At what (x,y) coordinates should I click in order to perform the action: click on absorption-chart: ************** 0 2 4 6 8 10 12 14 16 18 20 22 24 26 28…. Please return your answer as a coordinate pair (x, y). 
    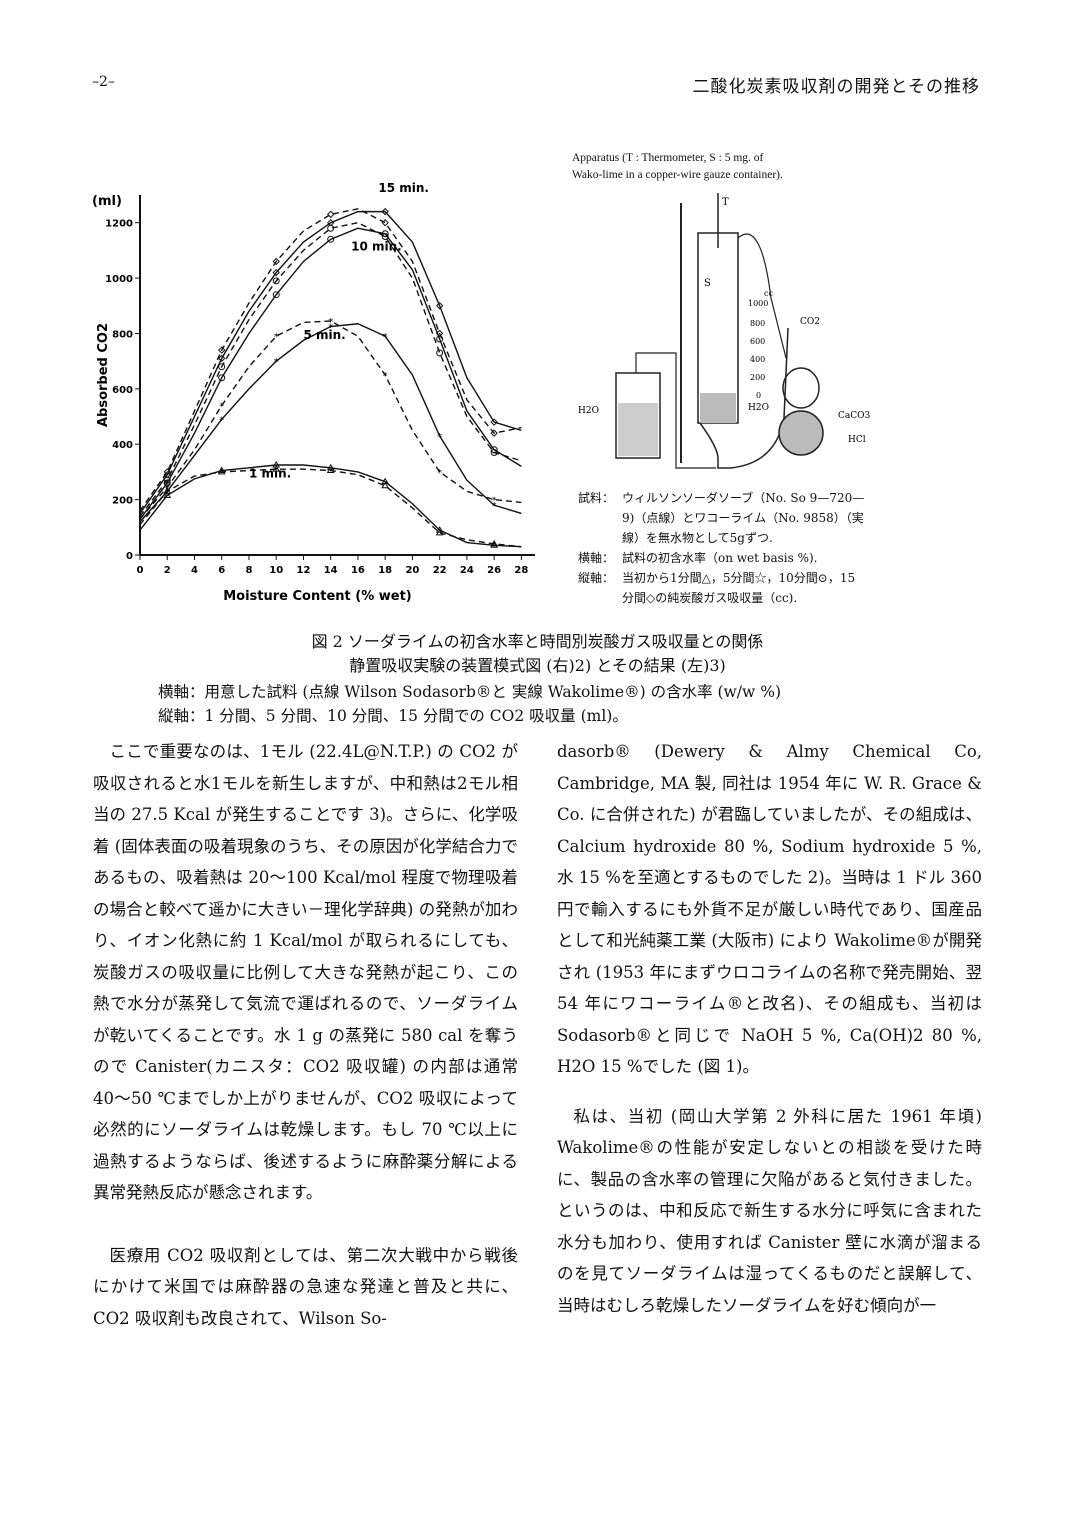
    Looking at the image, I should click on (320, 400).